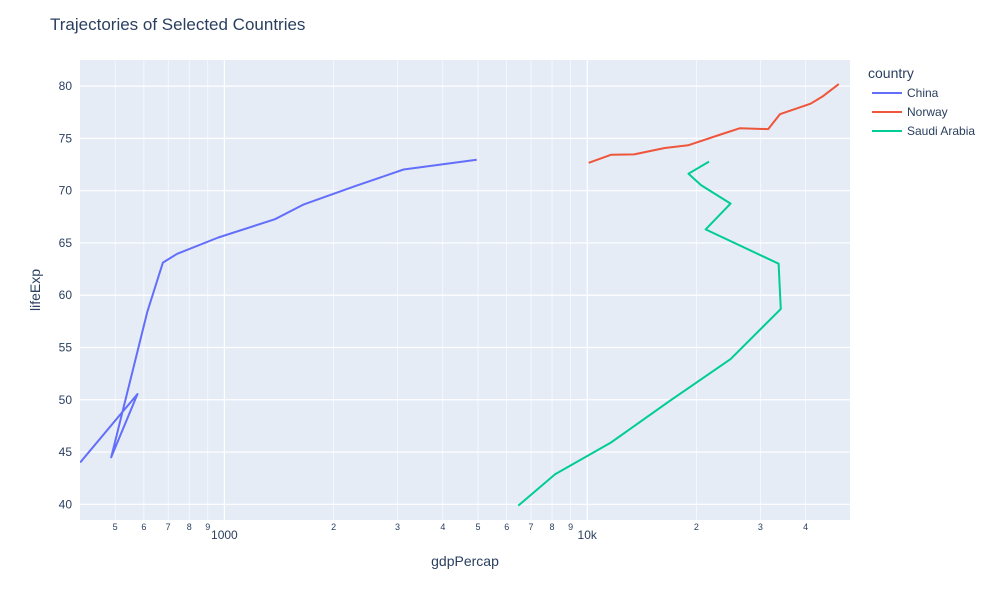 Image resolution: width=1000 pixels, height=600 pixels. I want to click on y-tick-label: 80, so click(66, 86).